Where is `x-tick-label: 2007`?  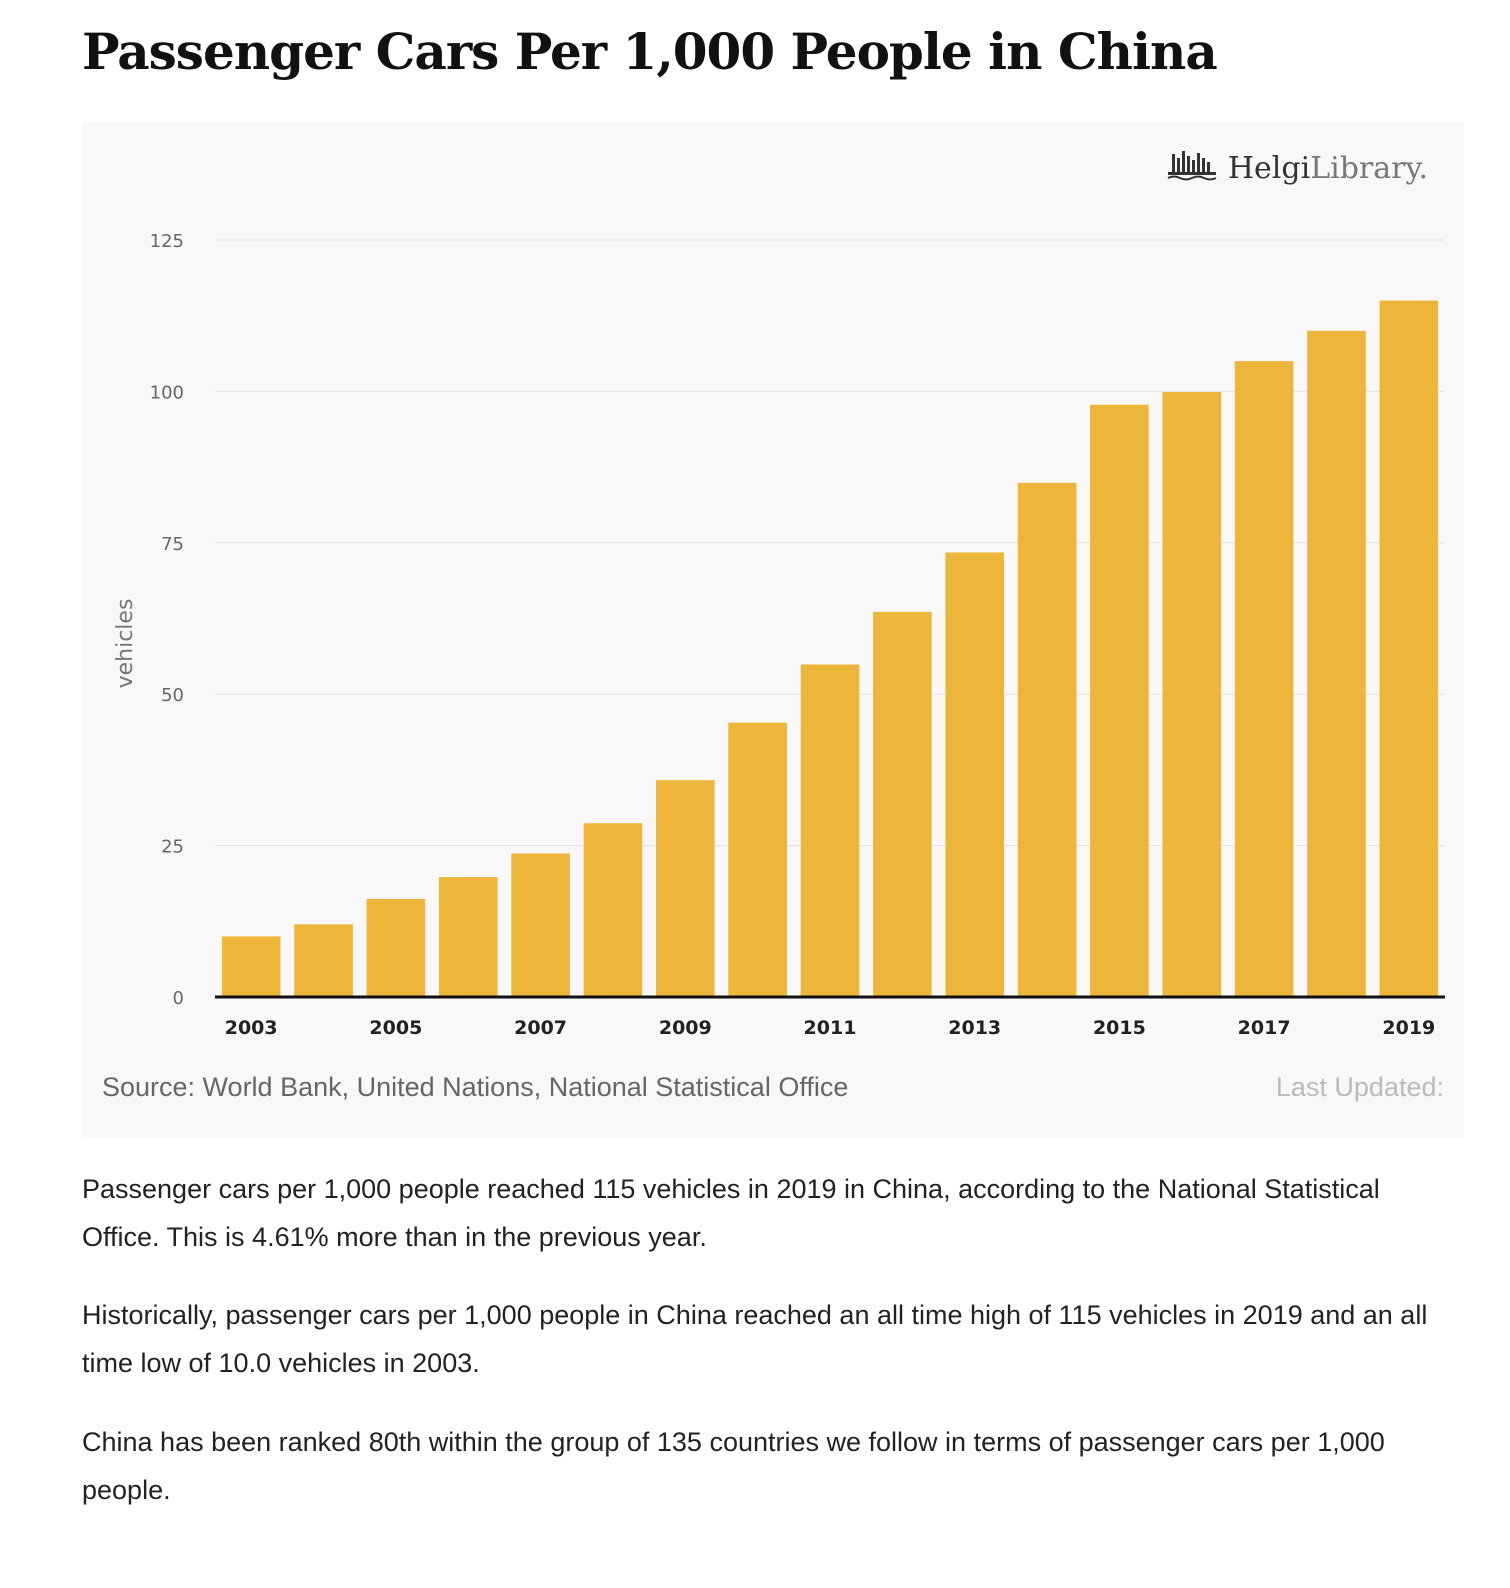 x-tick-label: 2007 is located at coordinates (540, 1028).